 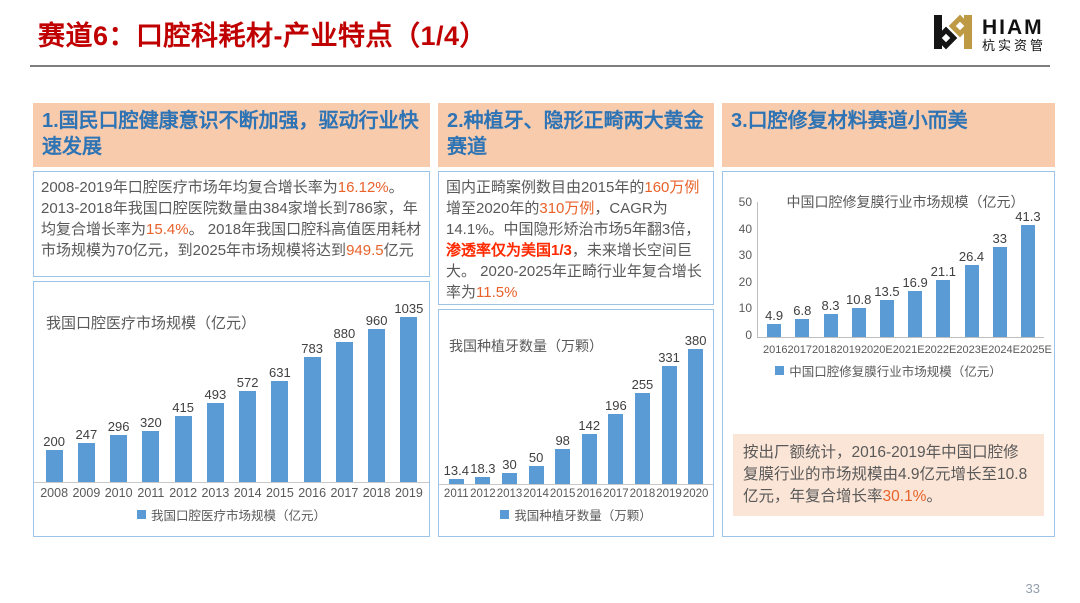 What do you see at coordinates (745, 228) in the screenshot?
I see `y-tick-label: 40` at bounding box center [745, 228].